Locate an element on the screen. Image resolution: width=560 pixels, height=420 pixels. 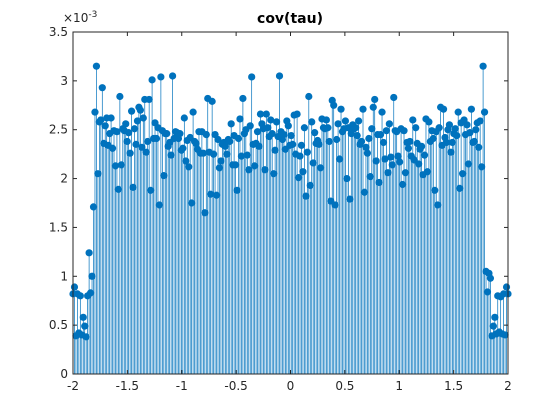
x-tick-label: -1 is located at coordinates (182, 386).